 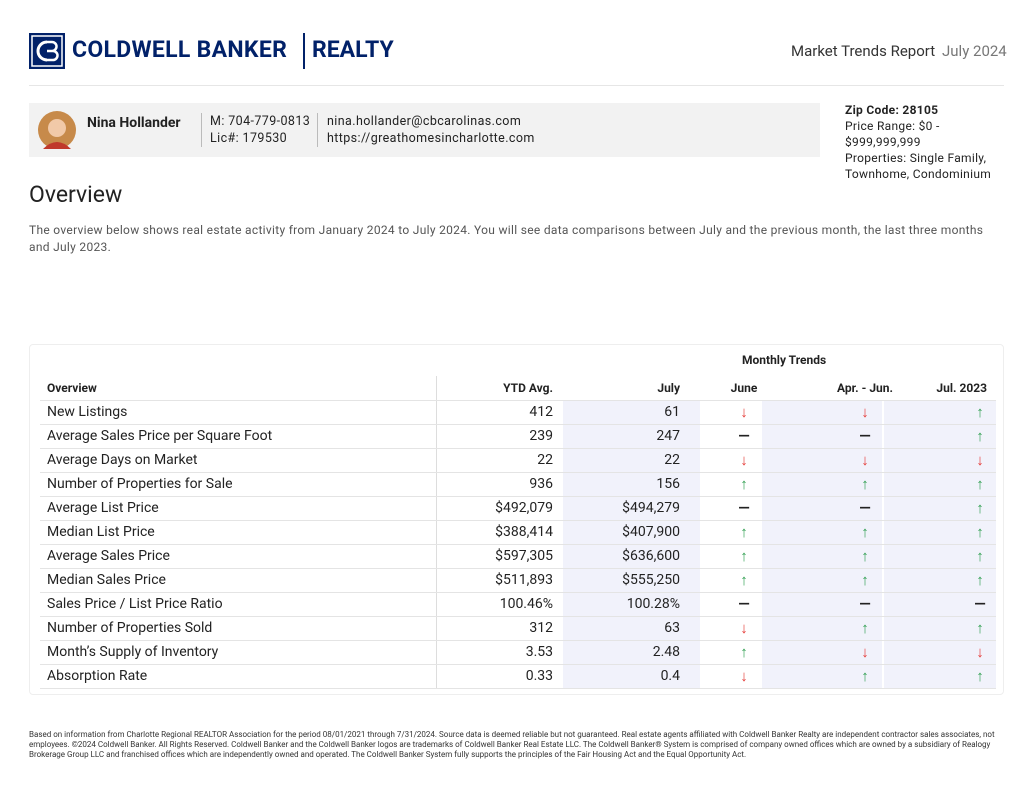 What do you see at coordinates (180, 49) in the screenshot?
I see `brand: COLDWELL BANKER` at bounding box center [180, 49].